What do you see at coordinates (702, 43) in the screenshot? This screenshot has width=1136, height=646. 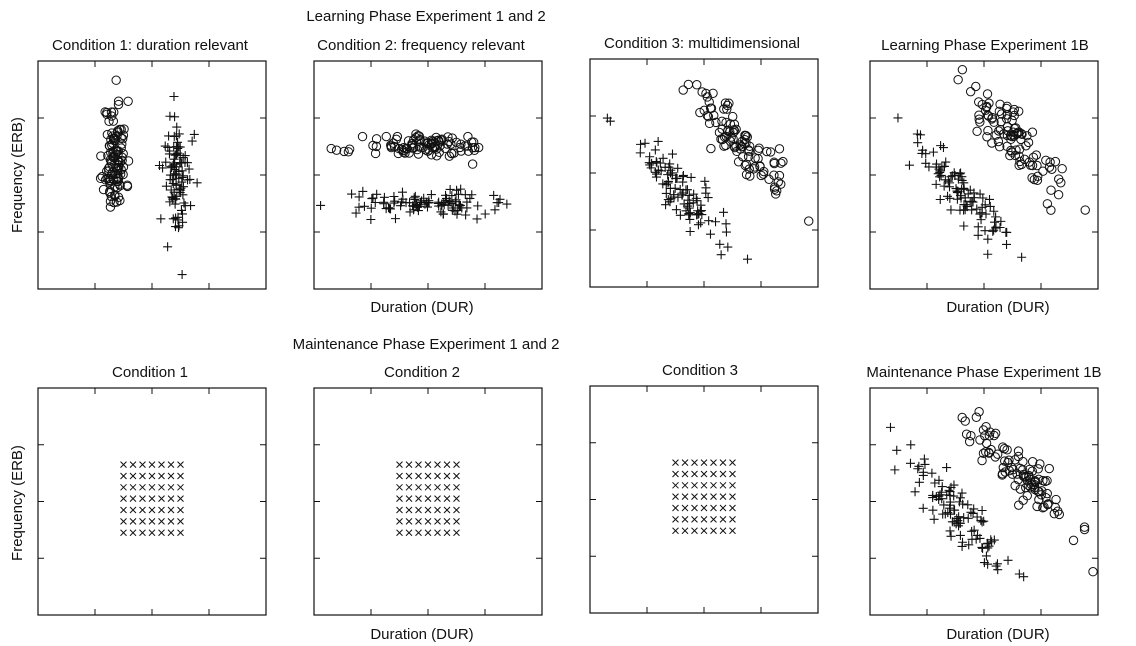 I see `panel-3-title: Condition 3: multidimensional` at bounding box center [702, 43].